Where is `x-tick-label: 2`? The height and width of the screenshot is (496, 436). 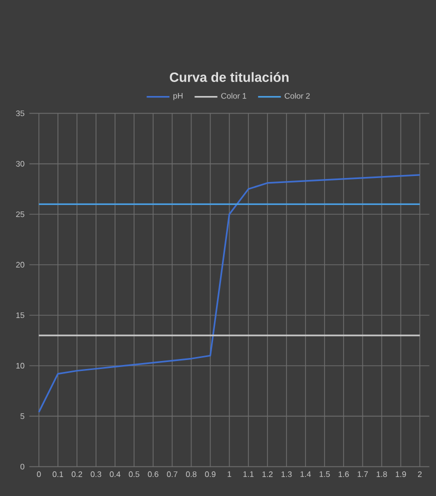 x-tick-label: 2 is located at coordinates (420, 474).